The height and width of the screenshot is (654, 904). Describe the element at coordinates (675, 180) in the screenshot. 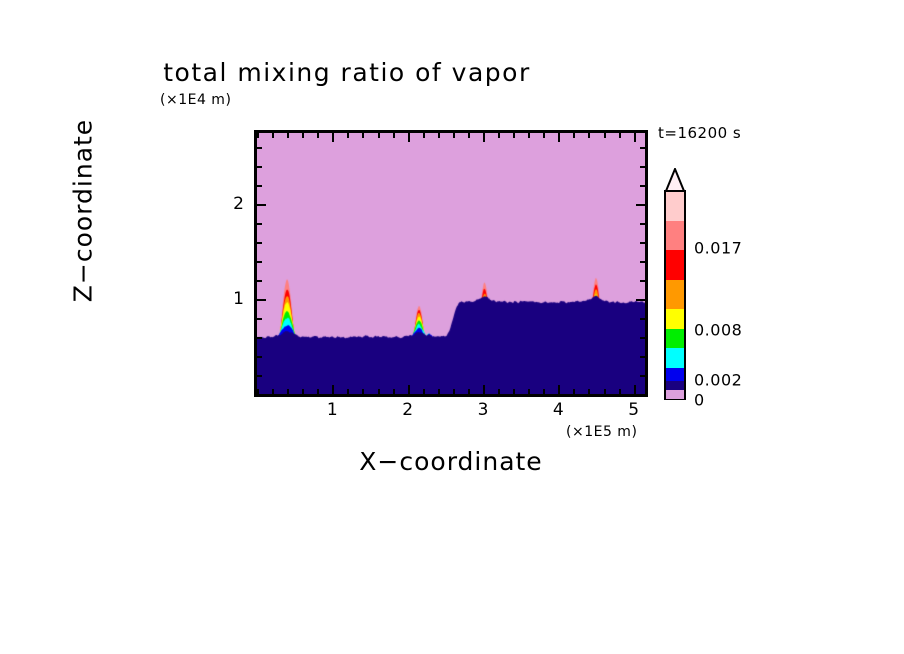

I see `colorbar-overflow-arrow-icon` at that location.